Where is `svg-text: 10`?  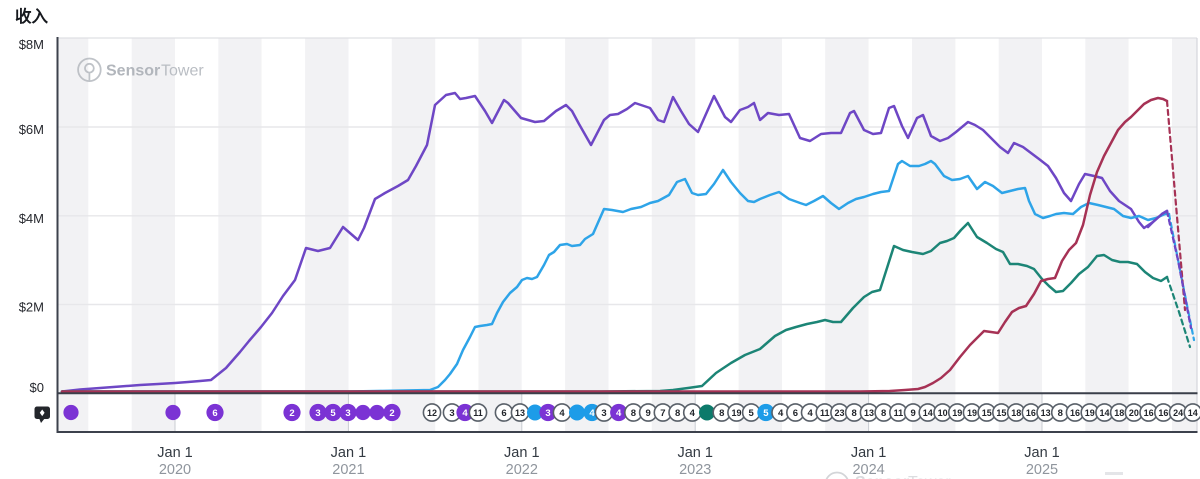 svg-text: 10 is located at coordinates (943, 413).